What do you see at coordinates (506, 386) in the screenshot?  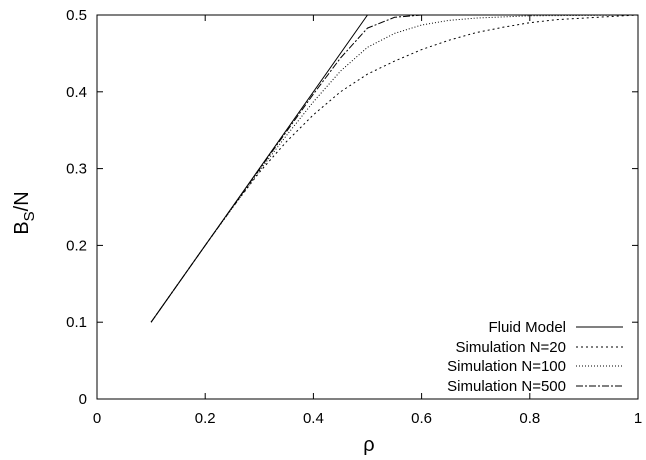 I see `legend-label: Simulation N=500` at bounding box center [506, 386].